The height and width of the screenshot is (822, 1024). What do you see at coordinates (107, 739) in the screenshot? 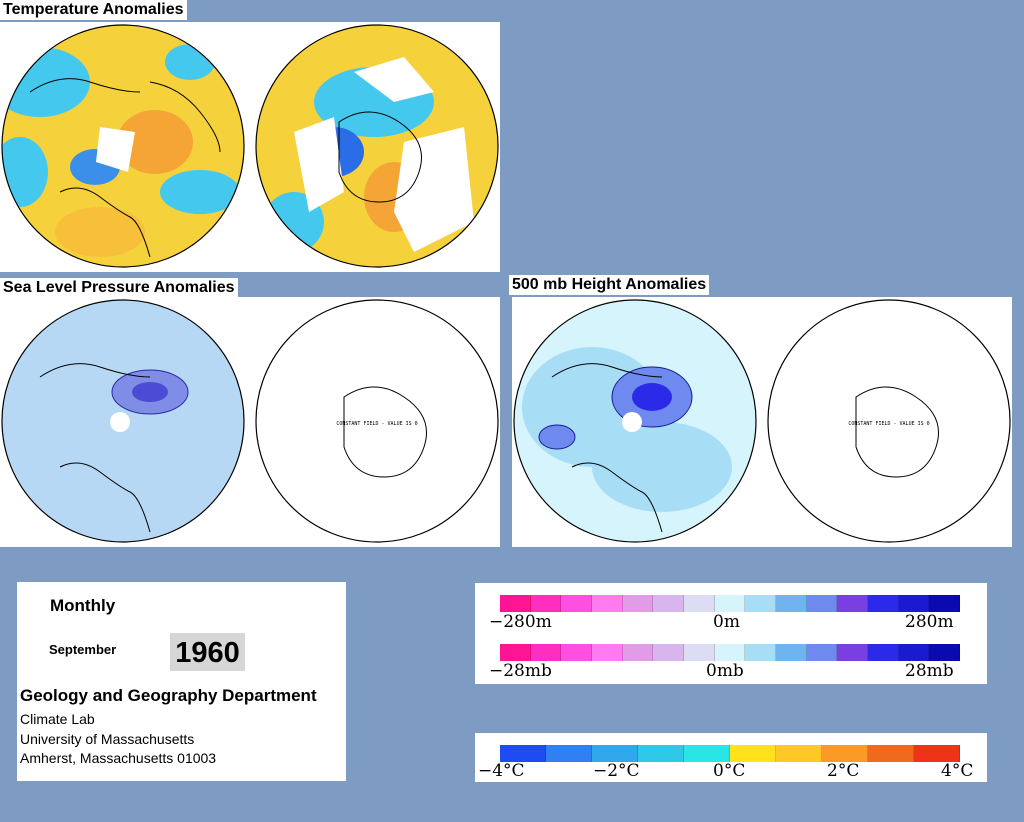
I see `university-name: University of Massachusetts` at bounding box center [107, 739].